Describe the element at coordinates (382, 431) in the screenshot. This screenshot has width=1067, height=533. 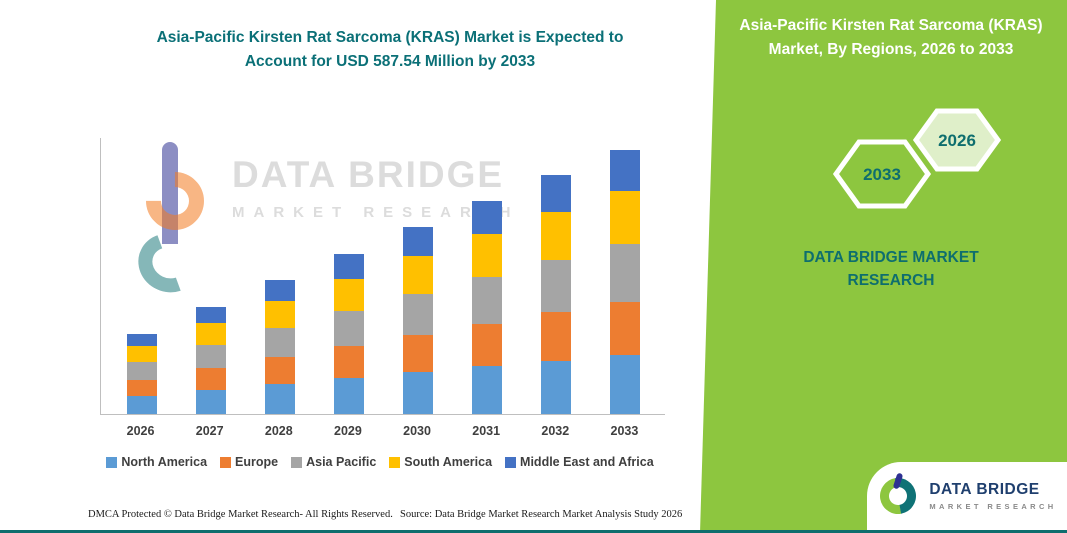
I see `x-axis: 2026 2027 2028 2029 2030 2031 2032 2033` at that location.